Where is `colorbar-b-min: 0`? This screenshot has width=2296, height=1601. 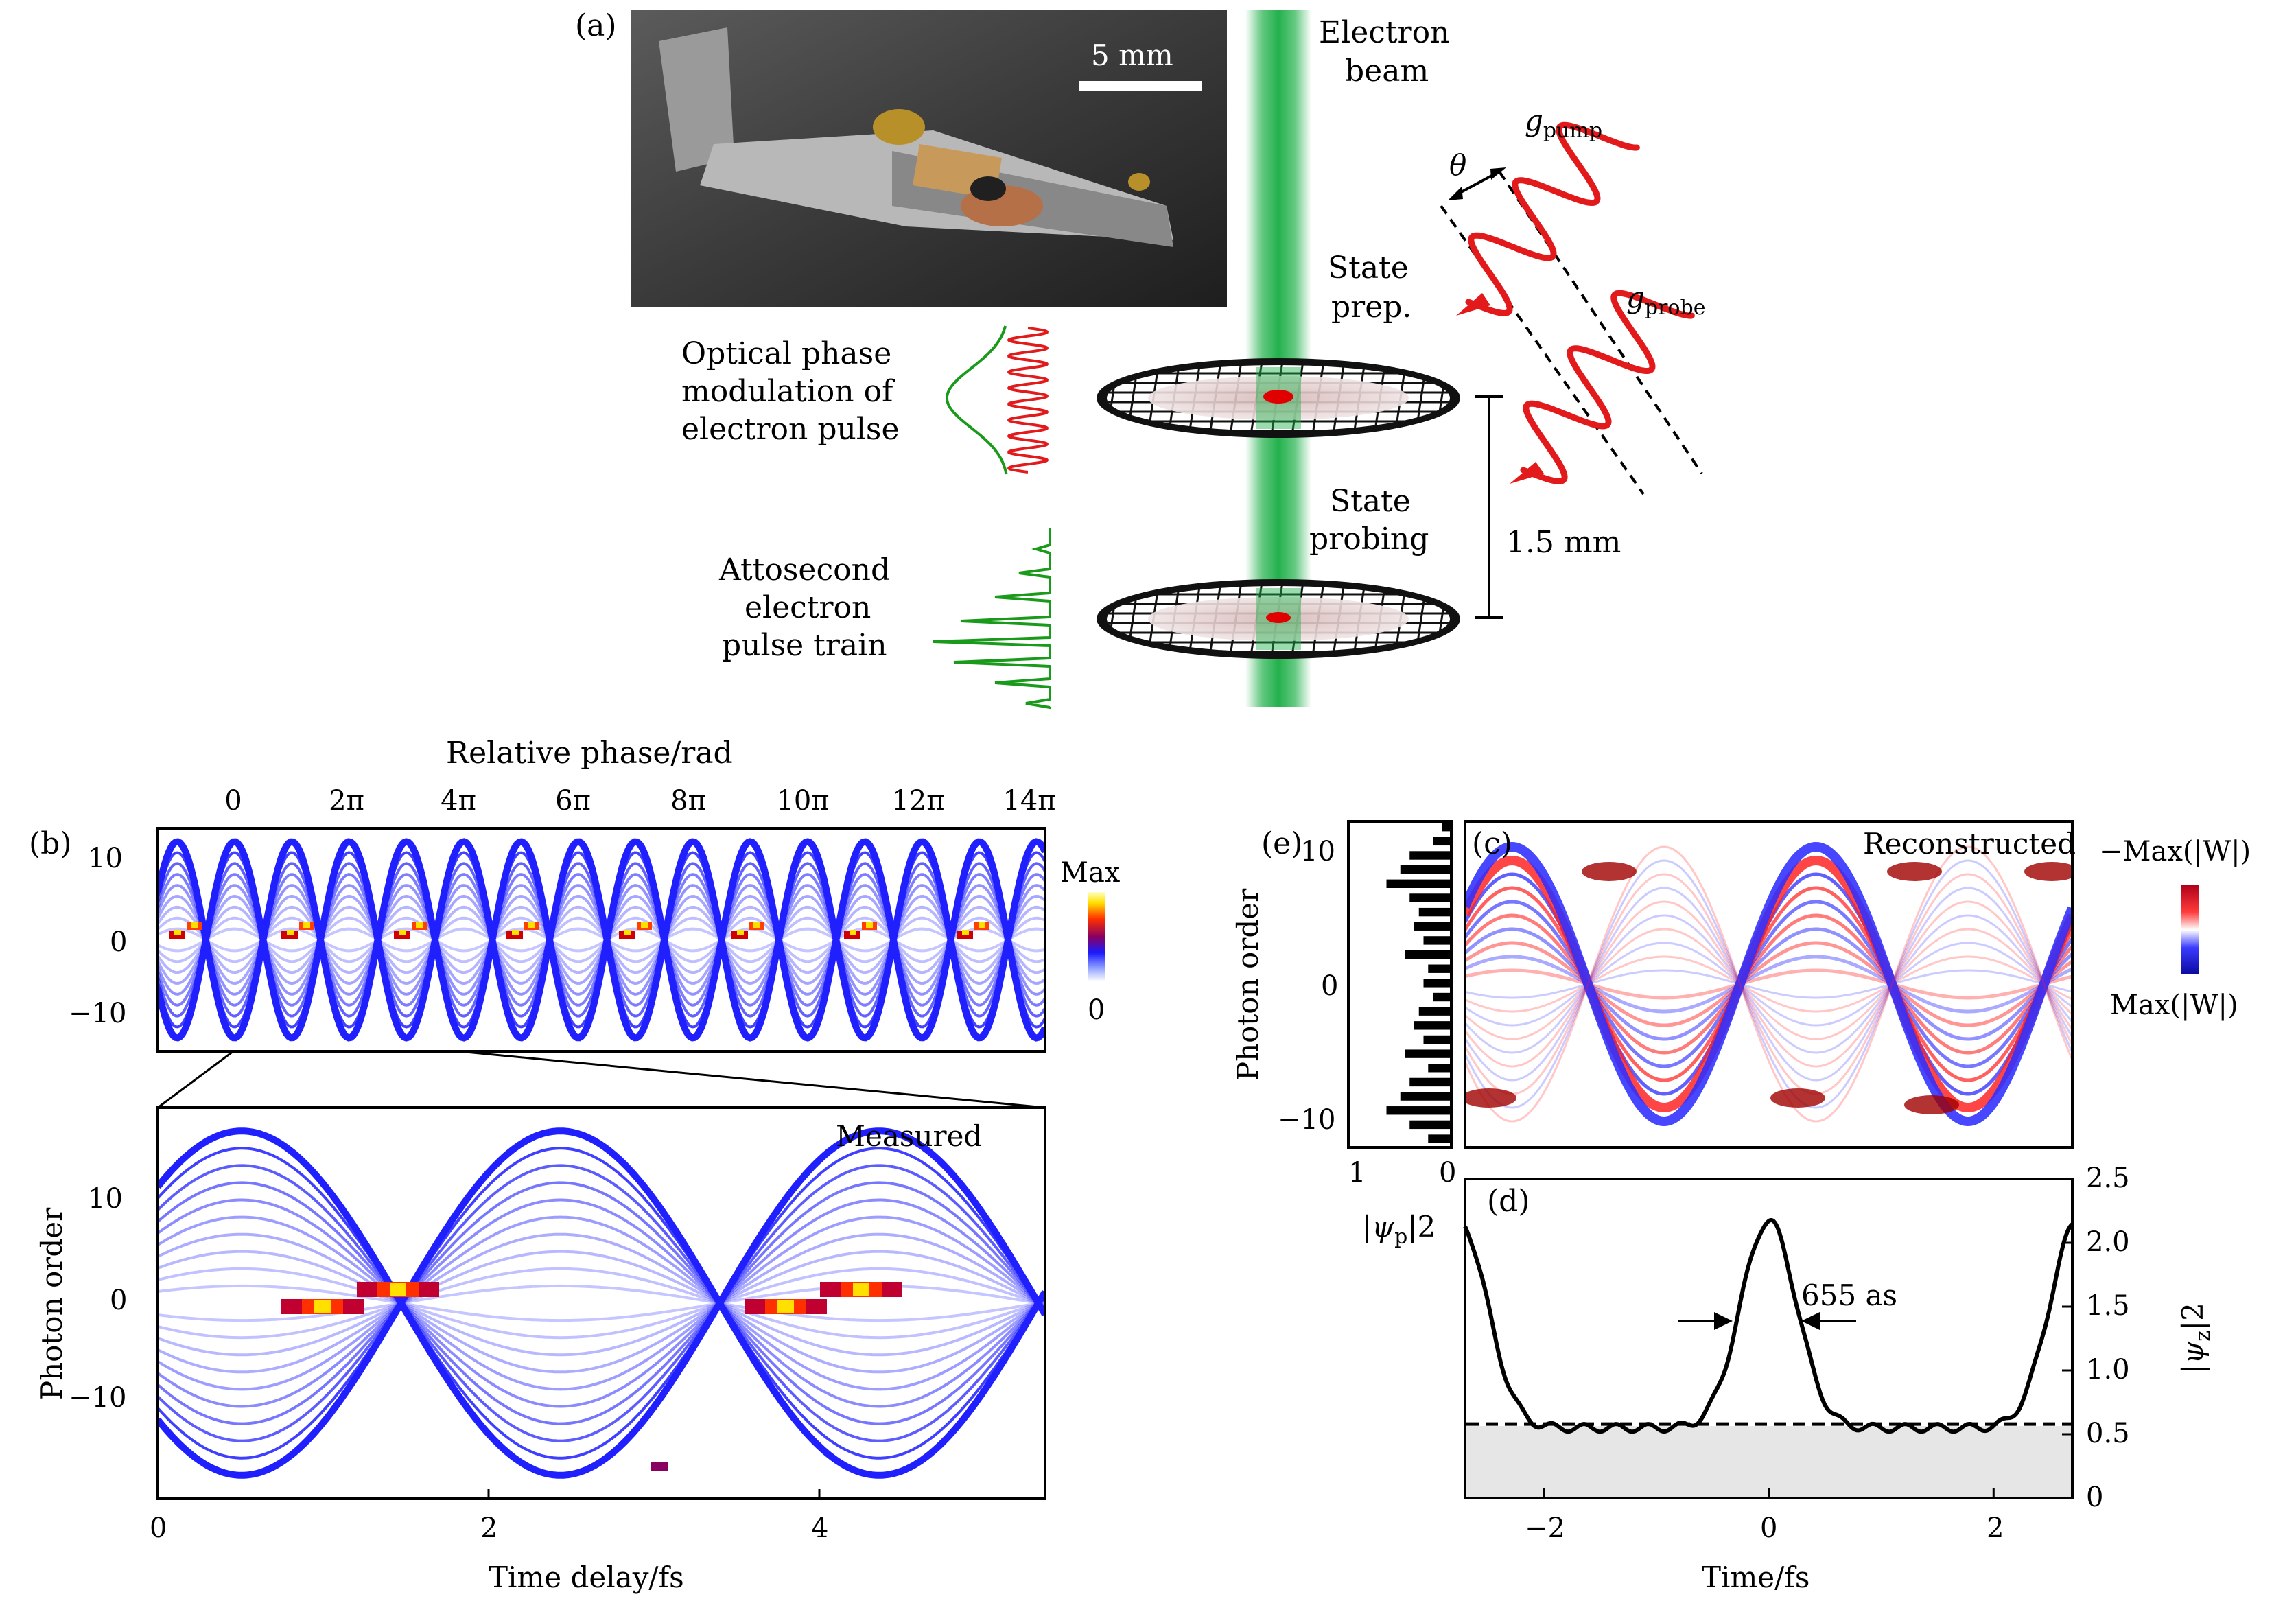
colorbar-b-min: 0 is located at coordinates (1096, 1010).